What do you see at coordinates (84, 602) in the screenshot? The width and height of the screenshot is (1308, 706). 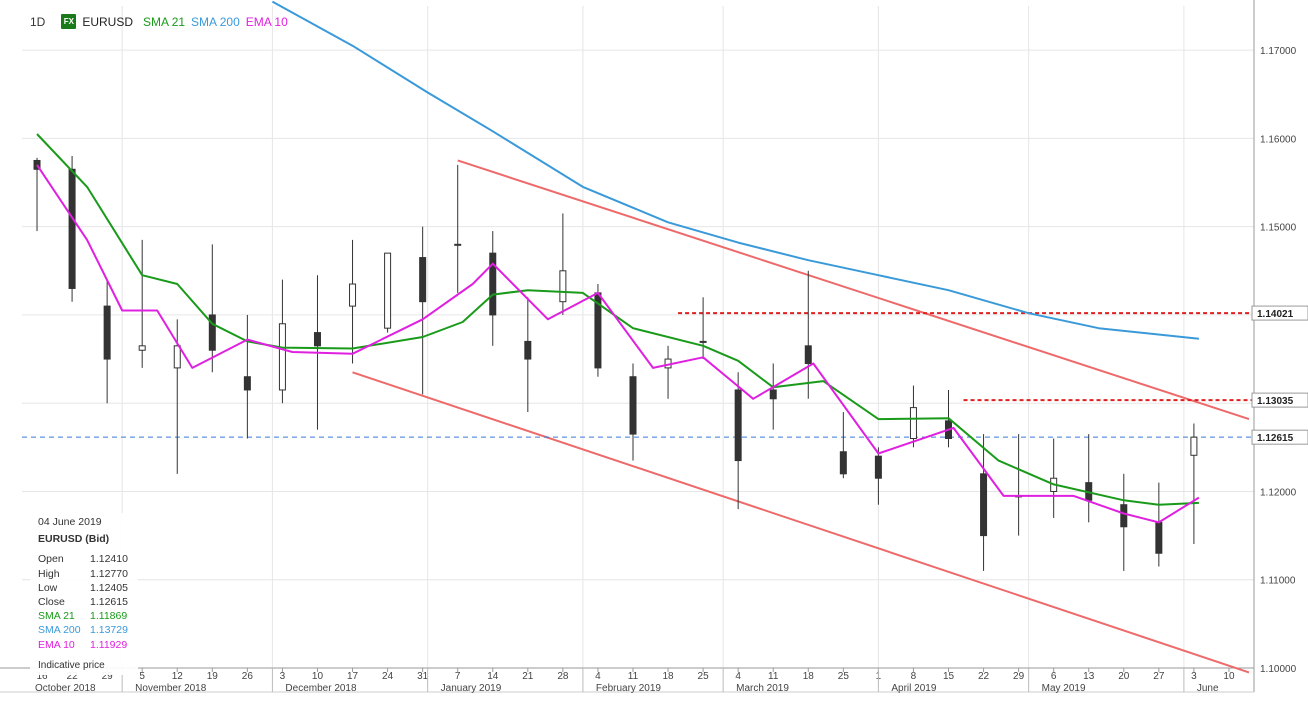 I see `info-row-close: Close 1.12615` at bounding box center [84, 602].